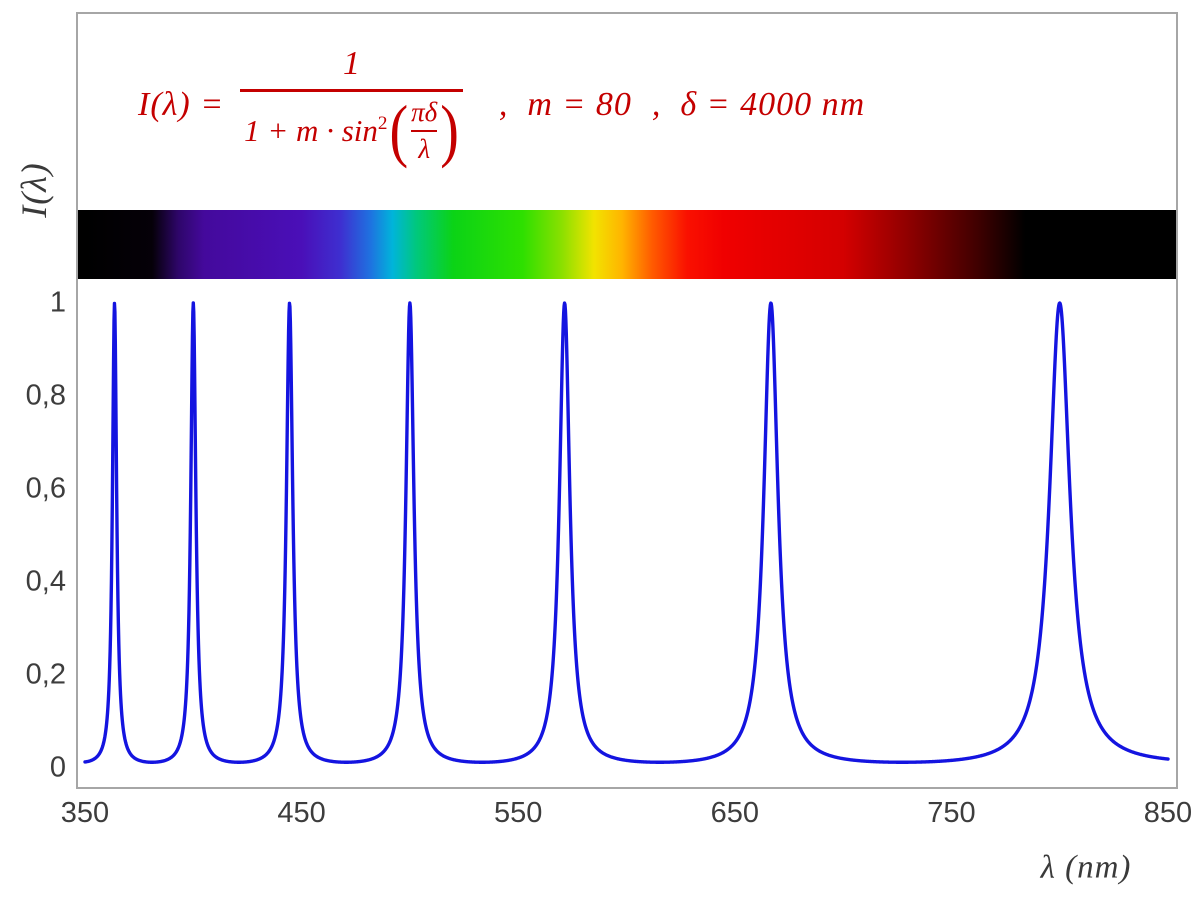  I want to click on right-paren: ), so click(449, 130).